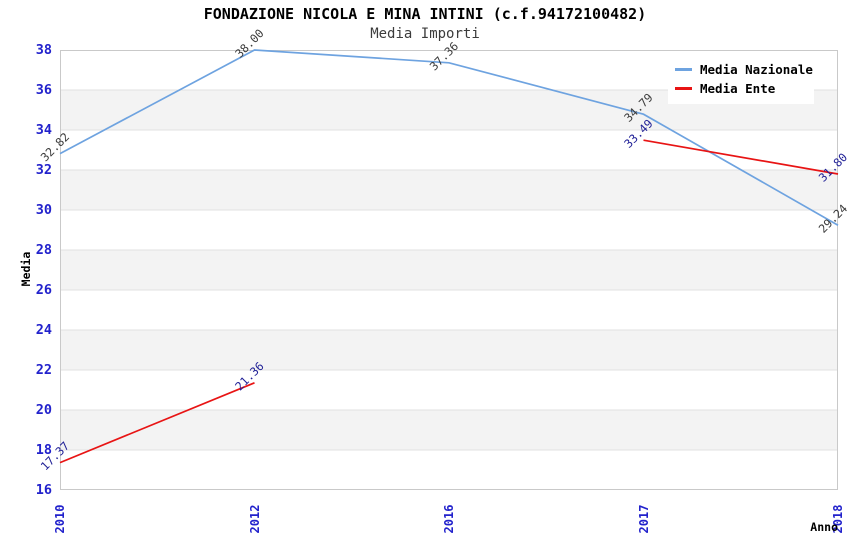 This screenshot has width=850, height=550. Describe the element at coordinates (756, 69) in the screenshot. I see `legend-label-media-nazionale: Media Nazionale` at that location.